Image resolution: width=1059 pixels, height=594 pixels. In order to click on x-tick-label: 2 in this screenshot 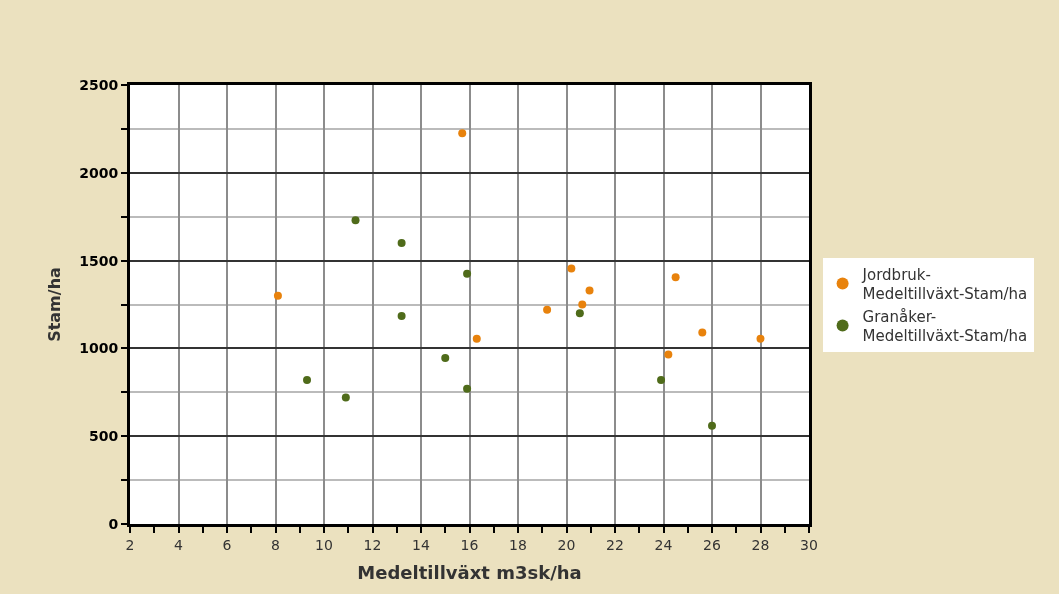, I will do `click(130, 544)`.